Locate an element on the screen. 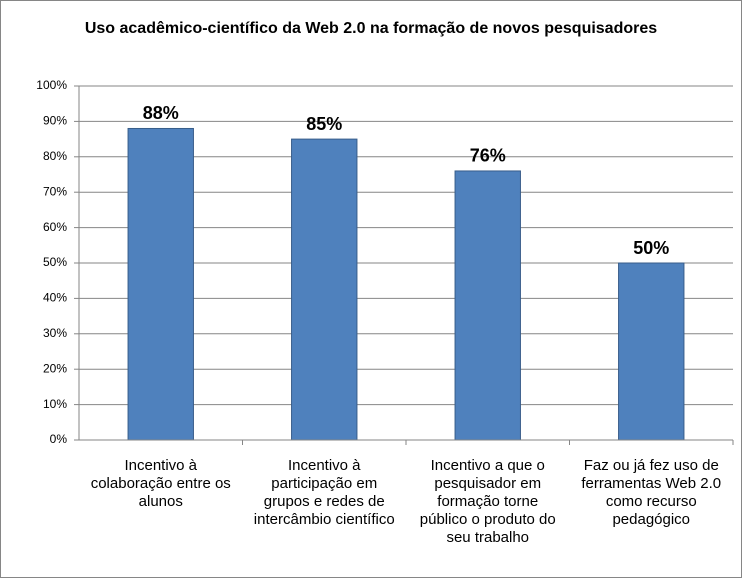 The width and height of the screenshot is (742, 578). data-label: 85% is located at coordinates (324, 124).